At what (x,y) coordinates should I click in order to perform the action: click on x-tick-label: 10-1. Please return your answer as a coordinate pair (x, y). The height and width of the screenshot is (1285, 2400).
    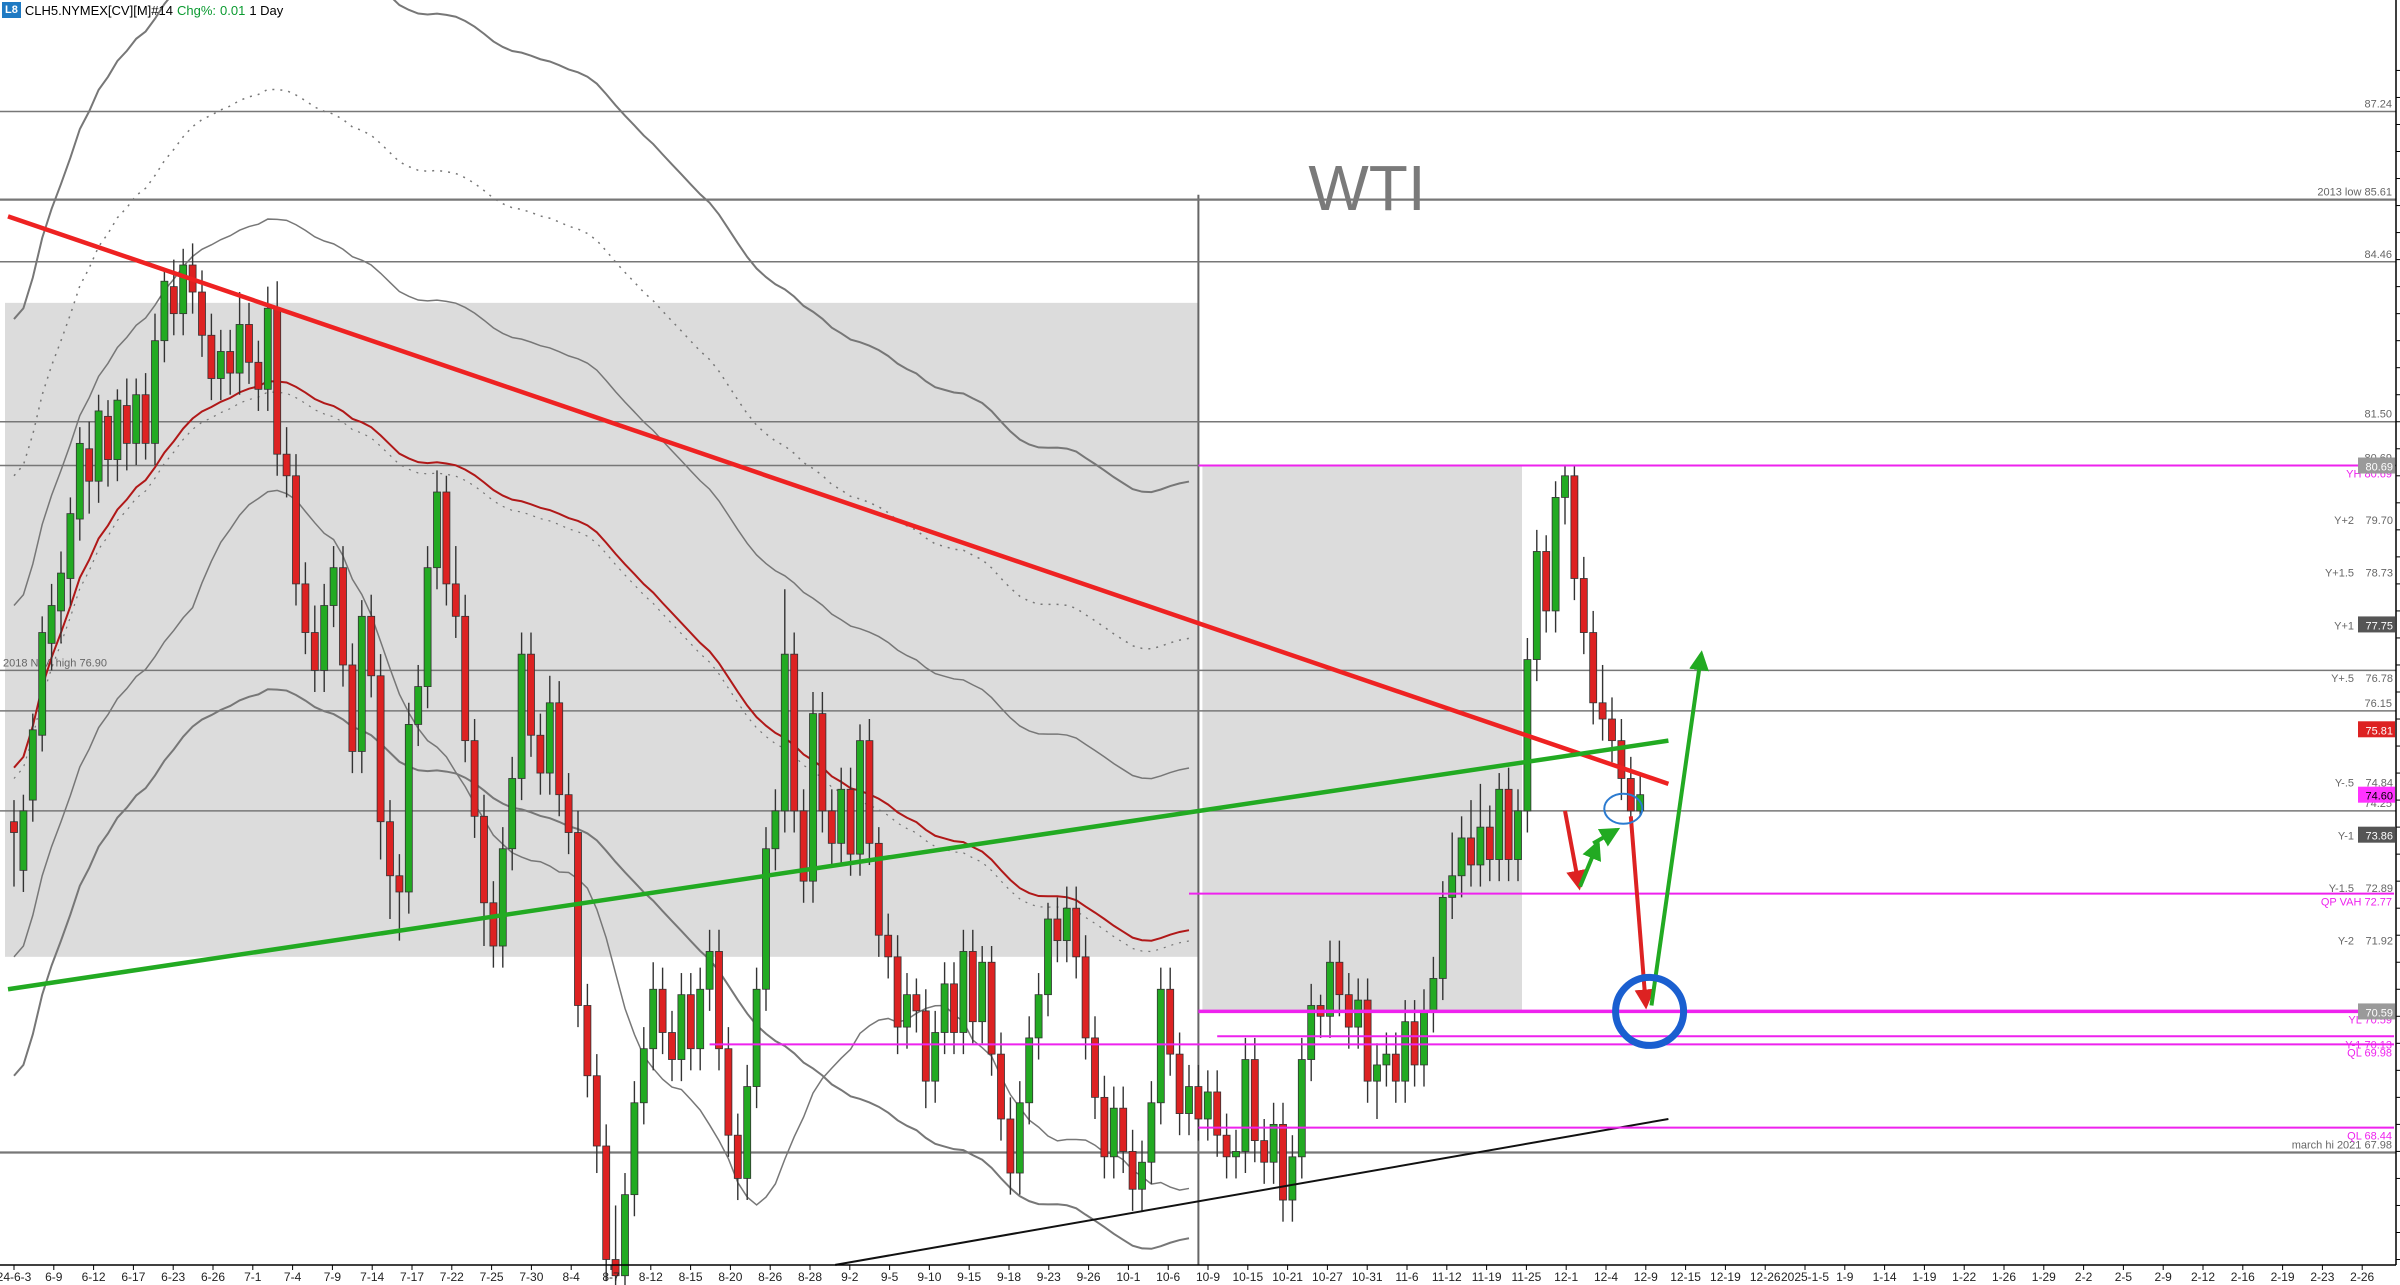
    Looking at the image, I should click on (1128, 1277).